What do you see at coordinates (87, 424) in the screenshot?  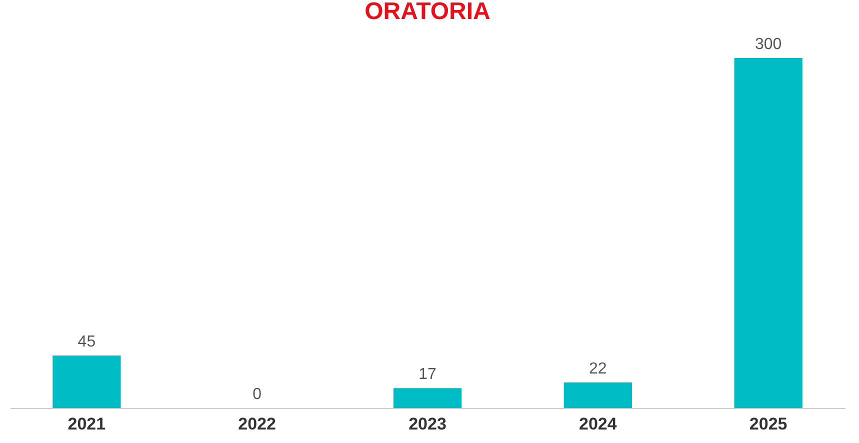 I see `x-tick-label: 2021` at bounding box center [87, 424].